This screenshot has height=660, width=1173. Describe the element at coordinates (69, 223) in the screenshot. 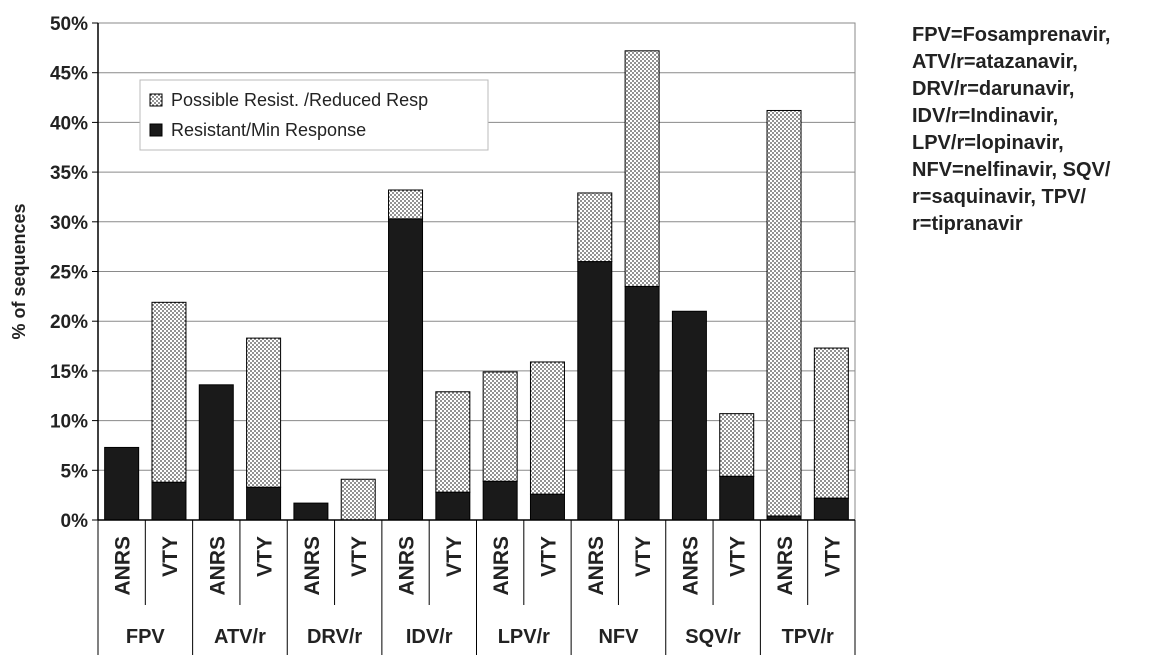

I see `y-tick-label: 30%` at that location.